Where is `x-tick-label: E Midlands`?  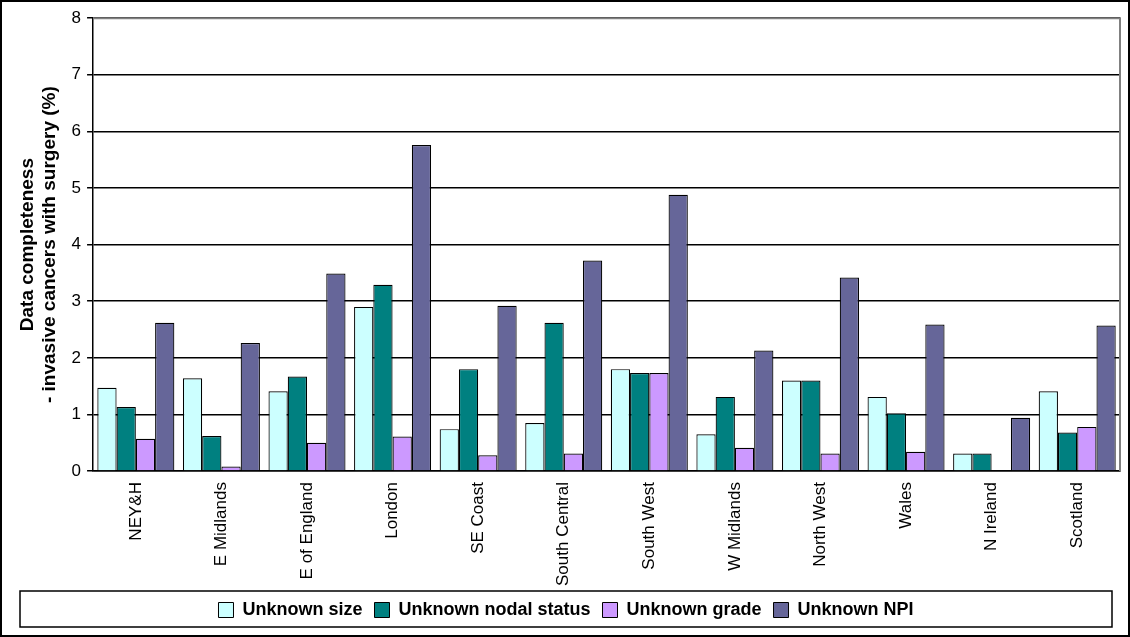
x-tick-label: E Midlands is located at coordinates (221, 524).